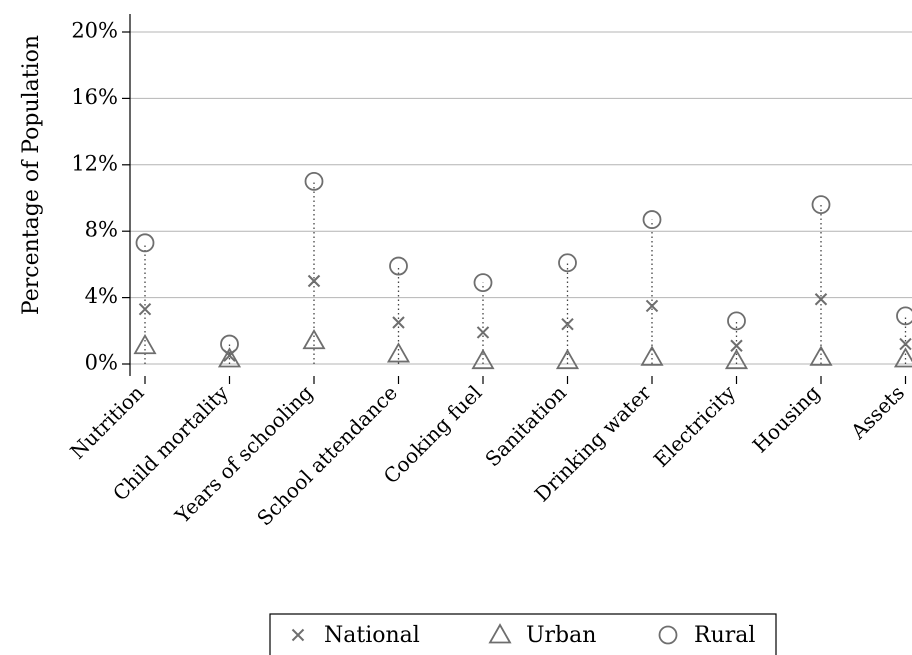 This screenshot has height=655, width=912. Describe the element at coordinates (724, 635) in the screenshot. I see `legend-label-rural: Rural` at that location.